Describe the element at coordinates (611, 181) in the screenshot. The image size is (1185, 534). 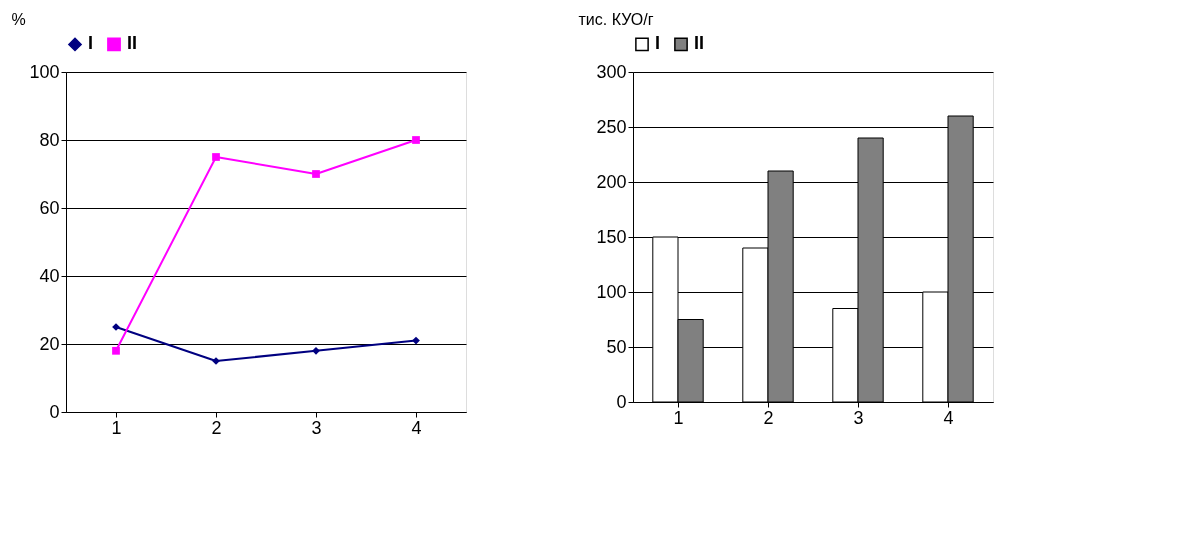
I see `y-tick-label: 200` at that location.